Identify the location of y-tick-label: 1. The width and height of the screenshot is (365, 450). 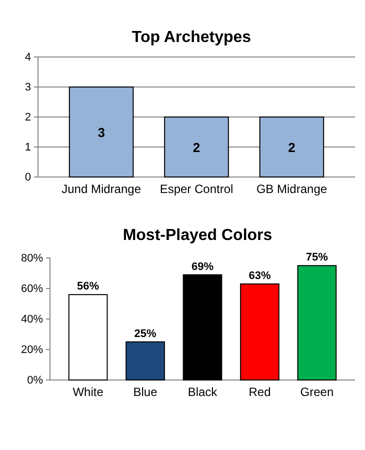
(27, 148).